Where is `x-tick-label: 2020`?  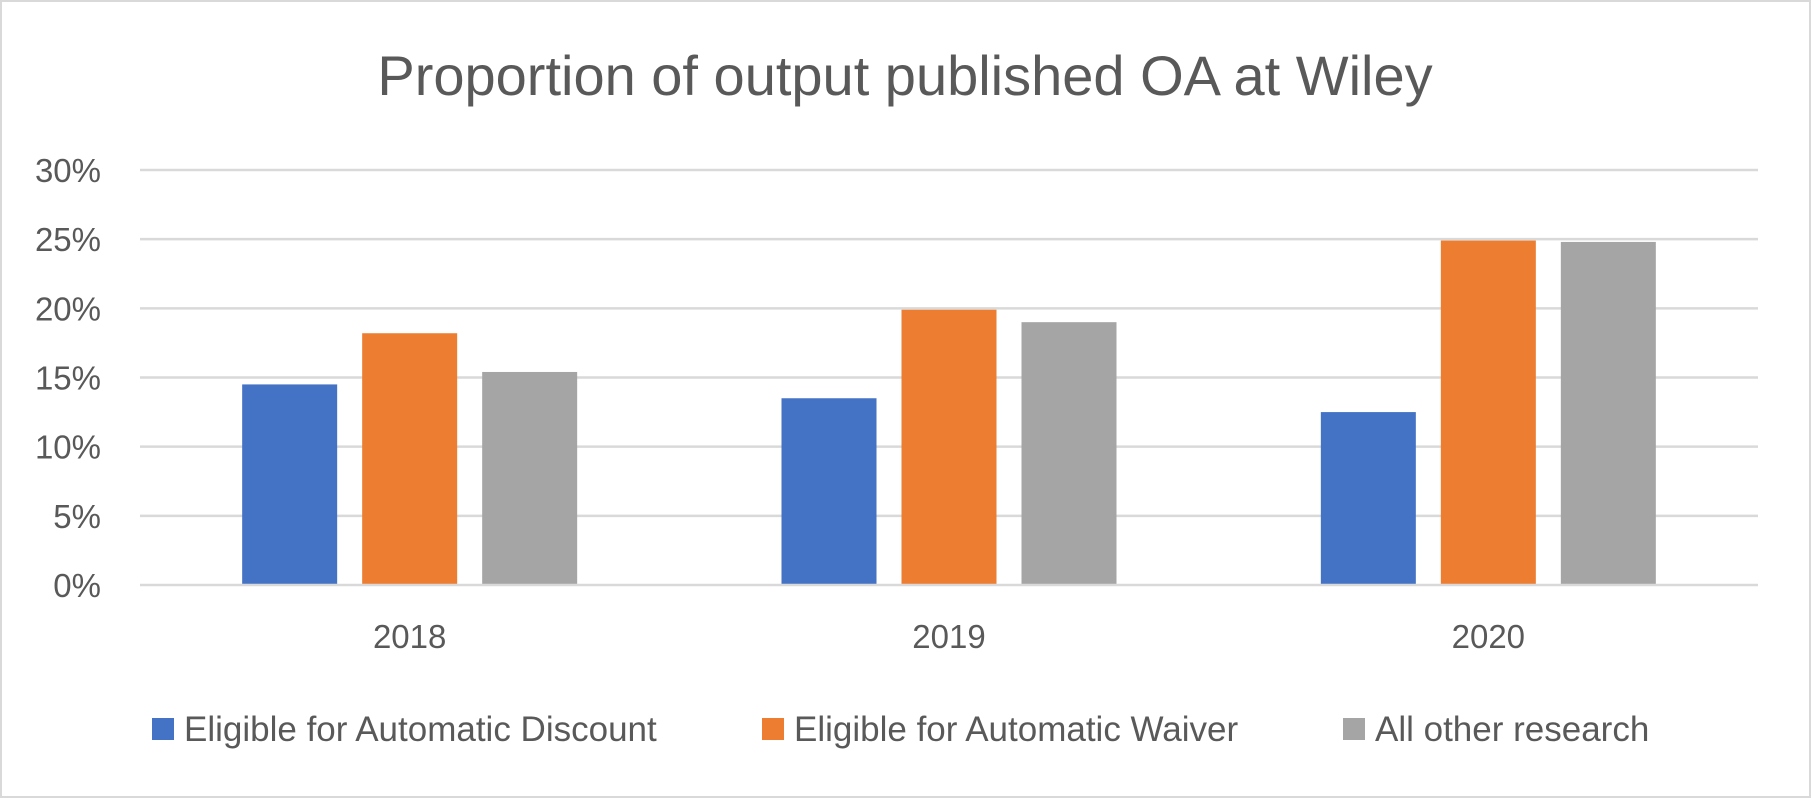 x-tick-label: 2020 is located at coordinates (1488, 636).